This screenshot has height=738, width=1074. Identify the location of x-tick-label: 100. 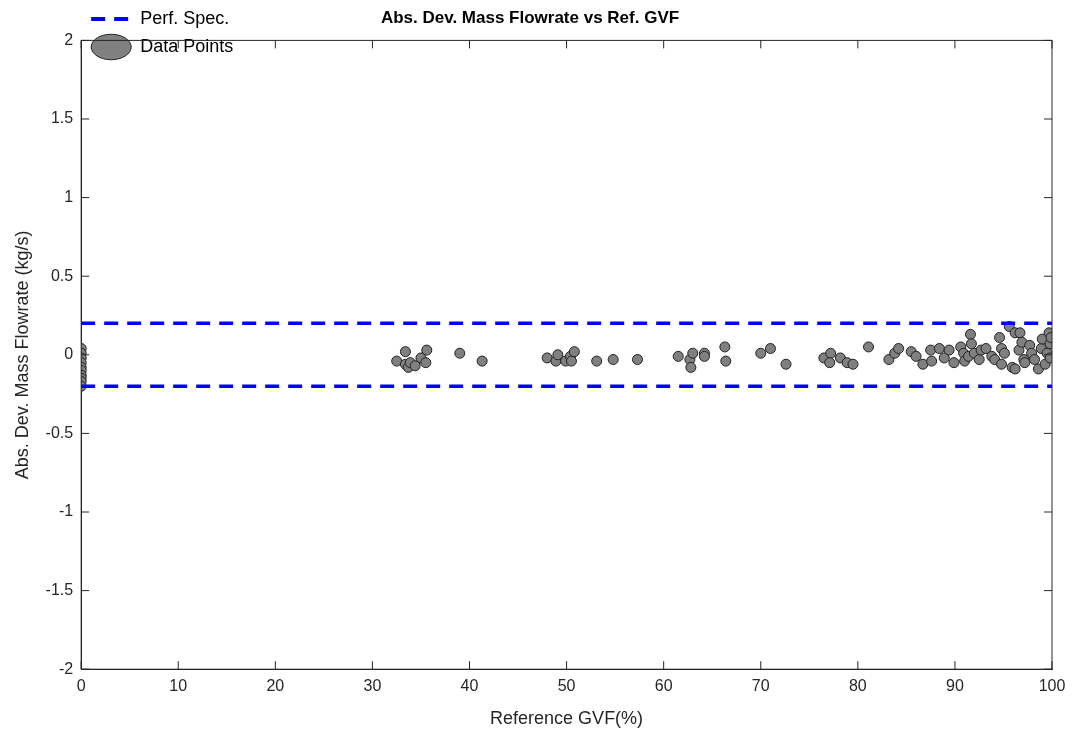
(1052, 686).